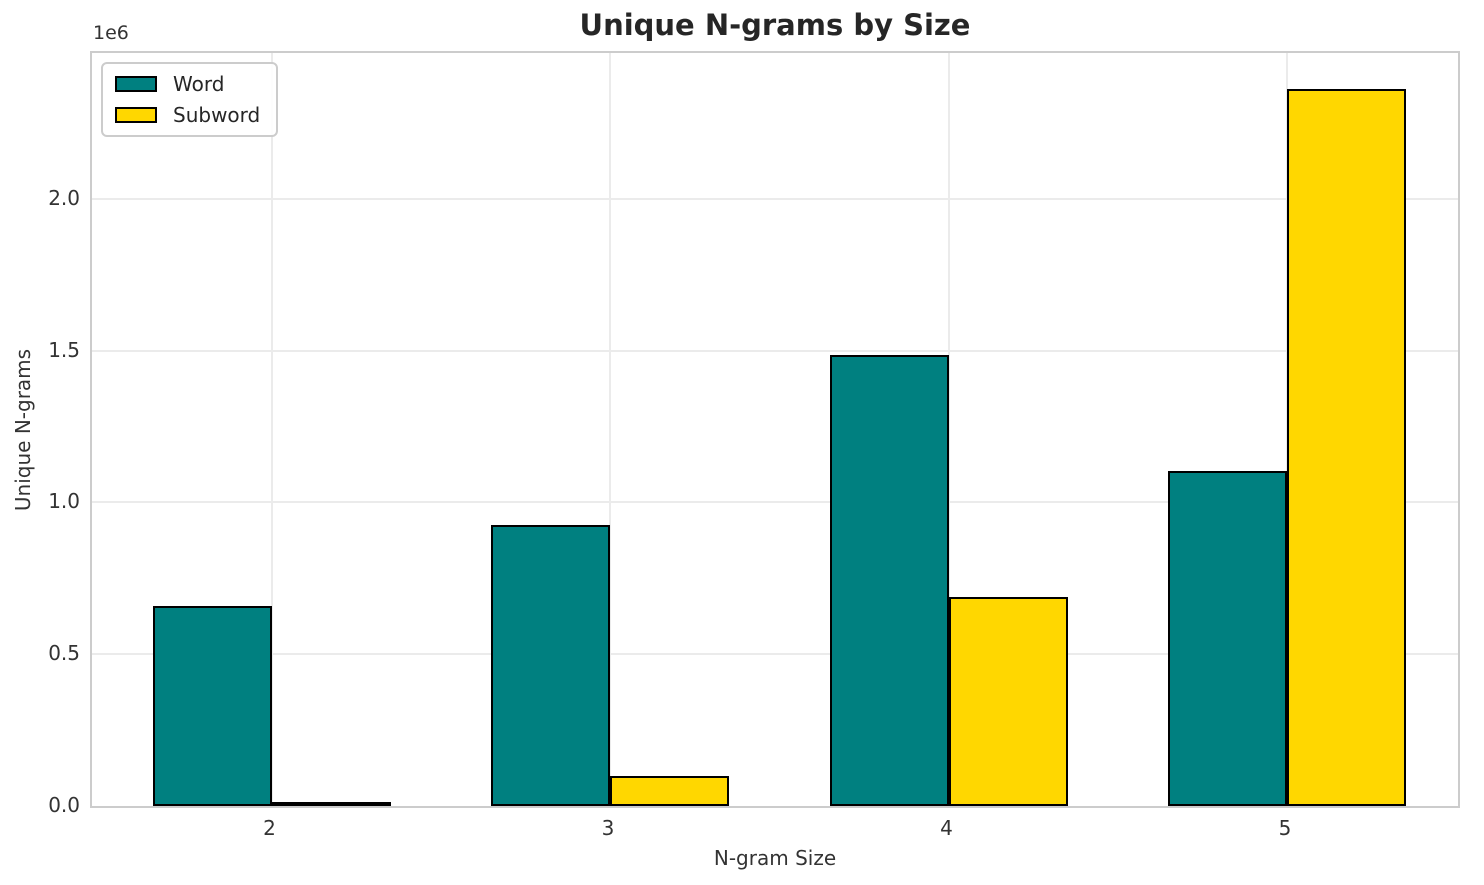  Describe the element at coordinates (136, 115) in the screenshot. I see `legend-swatch-subword` at that location.